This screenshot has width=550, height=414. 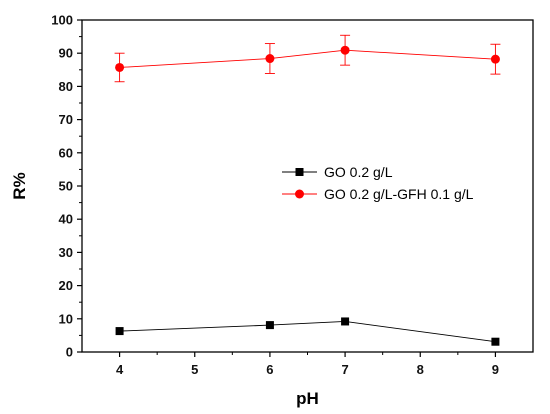 I want to click on y-tick-label: 40, so click(x=66, y=219).